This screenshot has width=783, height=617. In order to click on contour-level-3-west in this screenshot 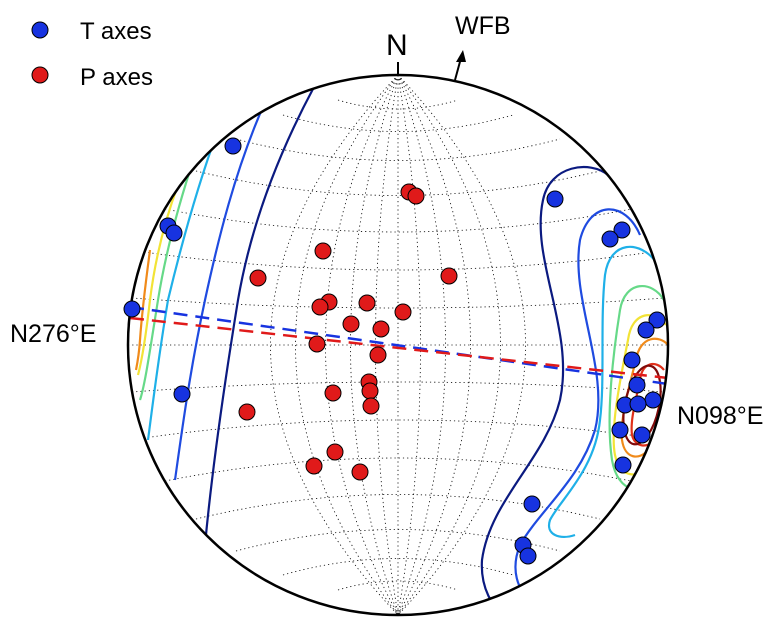, I will do `click(183, 285)`.